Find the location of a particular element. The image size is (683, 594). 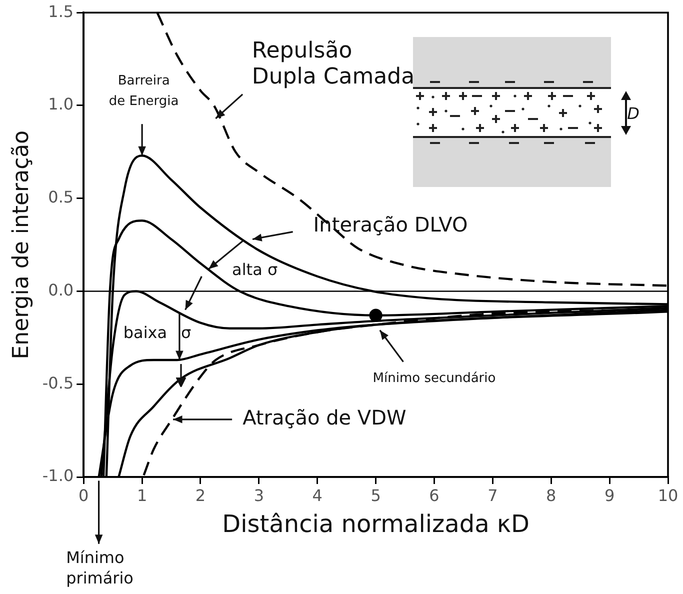

annotation: Mínimo secundário is located at coordinates (434, 378).